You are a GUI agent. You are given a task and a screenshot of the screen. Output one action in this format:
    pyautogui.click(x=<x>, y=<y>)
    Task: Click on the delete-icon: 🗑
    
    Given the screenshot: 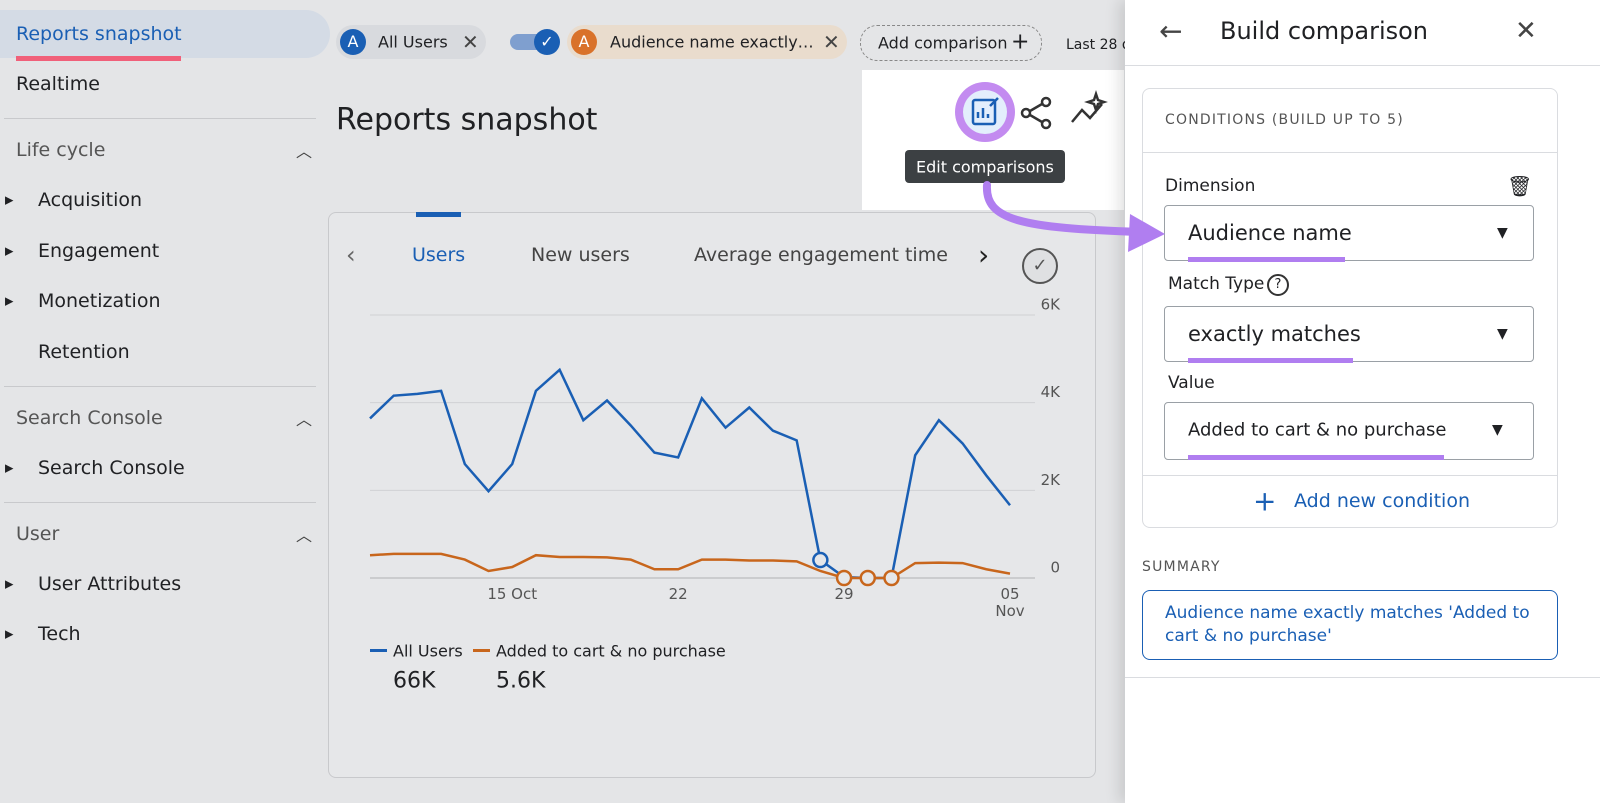 What is the action you would take?
    pyautogui.click(x=1520, y=186)
    